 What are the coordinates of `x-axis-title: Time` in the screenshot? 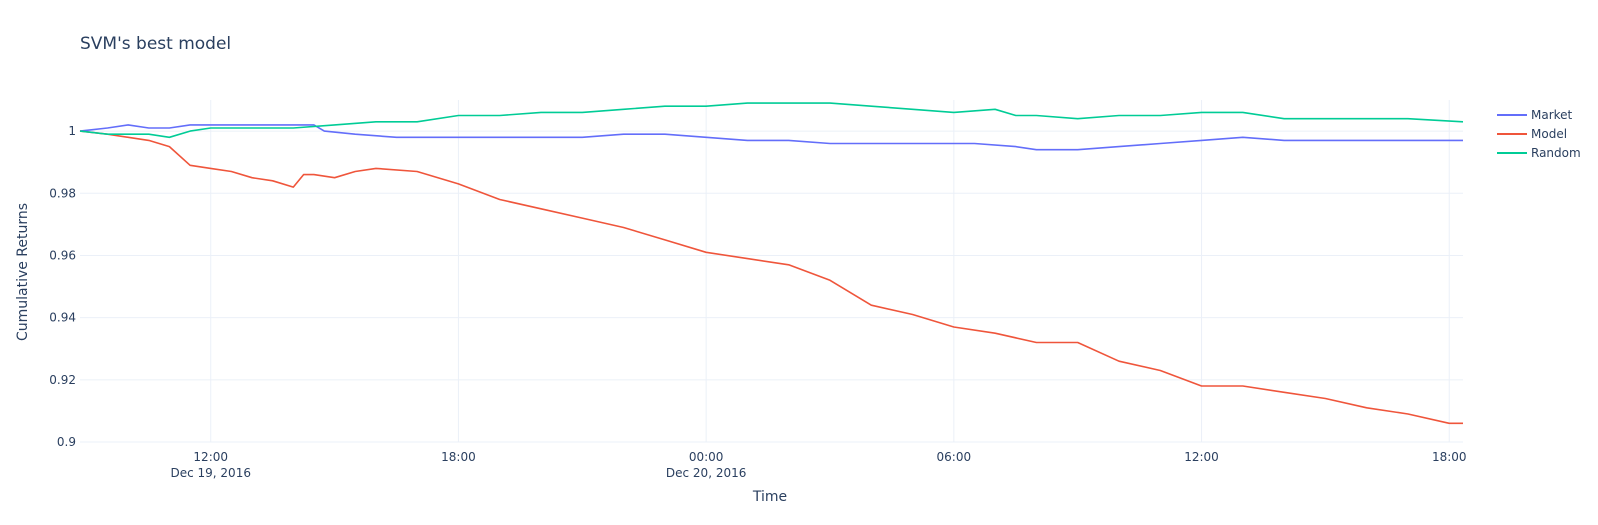 It's located at (769, 497).